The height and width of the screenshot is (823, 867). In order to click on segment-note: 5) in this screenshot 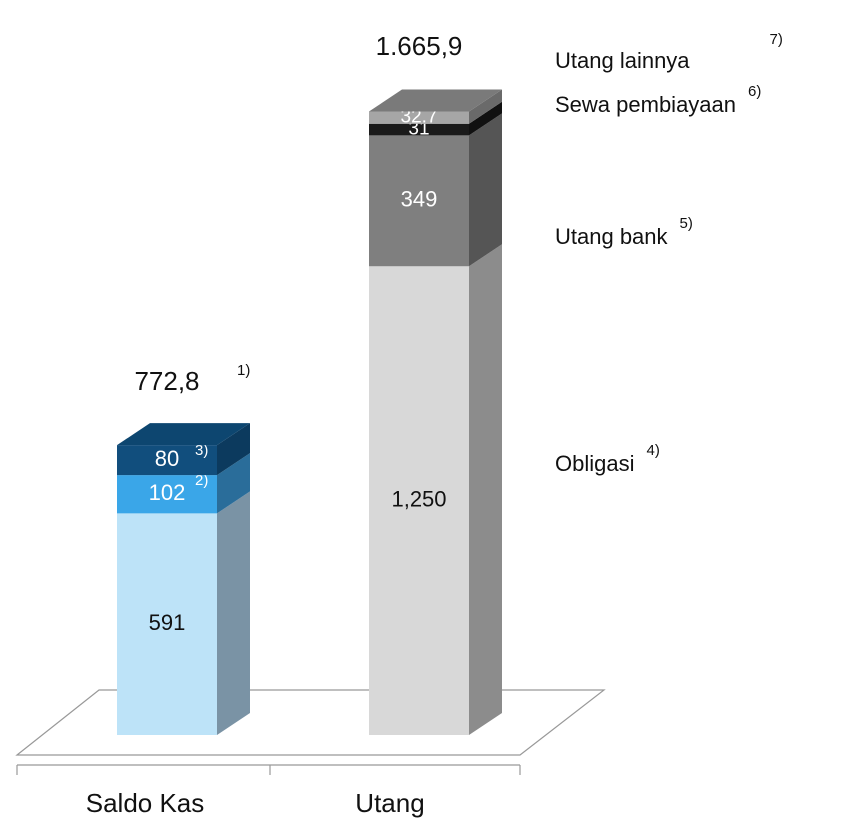, I will do `click(686, 223)`.